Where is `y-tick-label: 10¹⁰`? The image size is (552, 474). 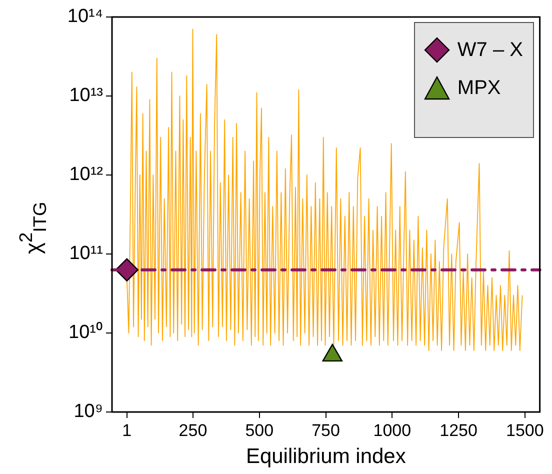 y-tick-label: 10¹⁰ is located at coordinates (85, 332).